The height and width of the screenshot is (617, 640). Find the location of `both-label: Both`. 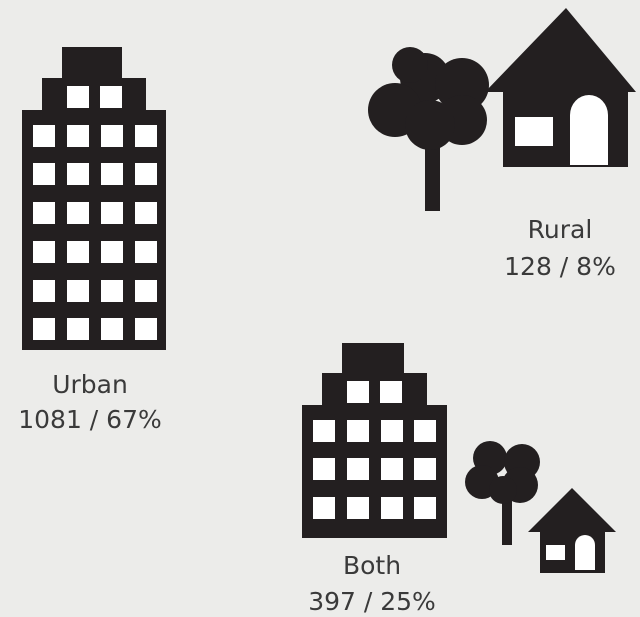

both-label: Both is located at coordinates (372, 565).